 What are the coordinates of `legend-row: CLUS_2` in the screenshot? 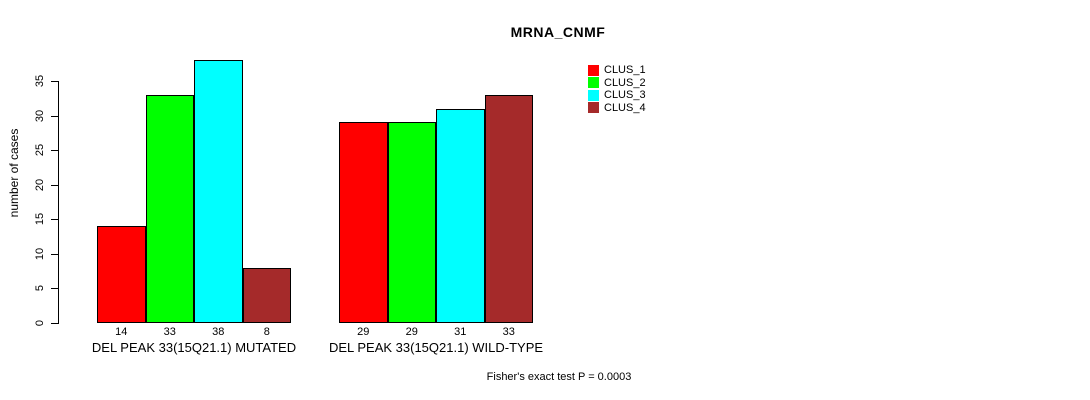 It's located at (617, 83).